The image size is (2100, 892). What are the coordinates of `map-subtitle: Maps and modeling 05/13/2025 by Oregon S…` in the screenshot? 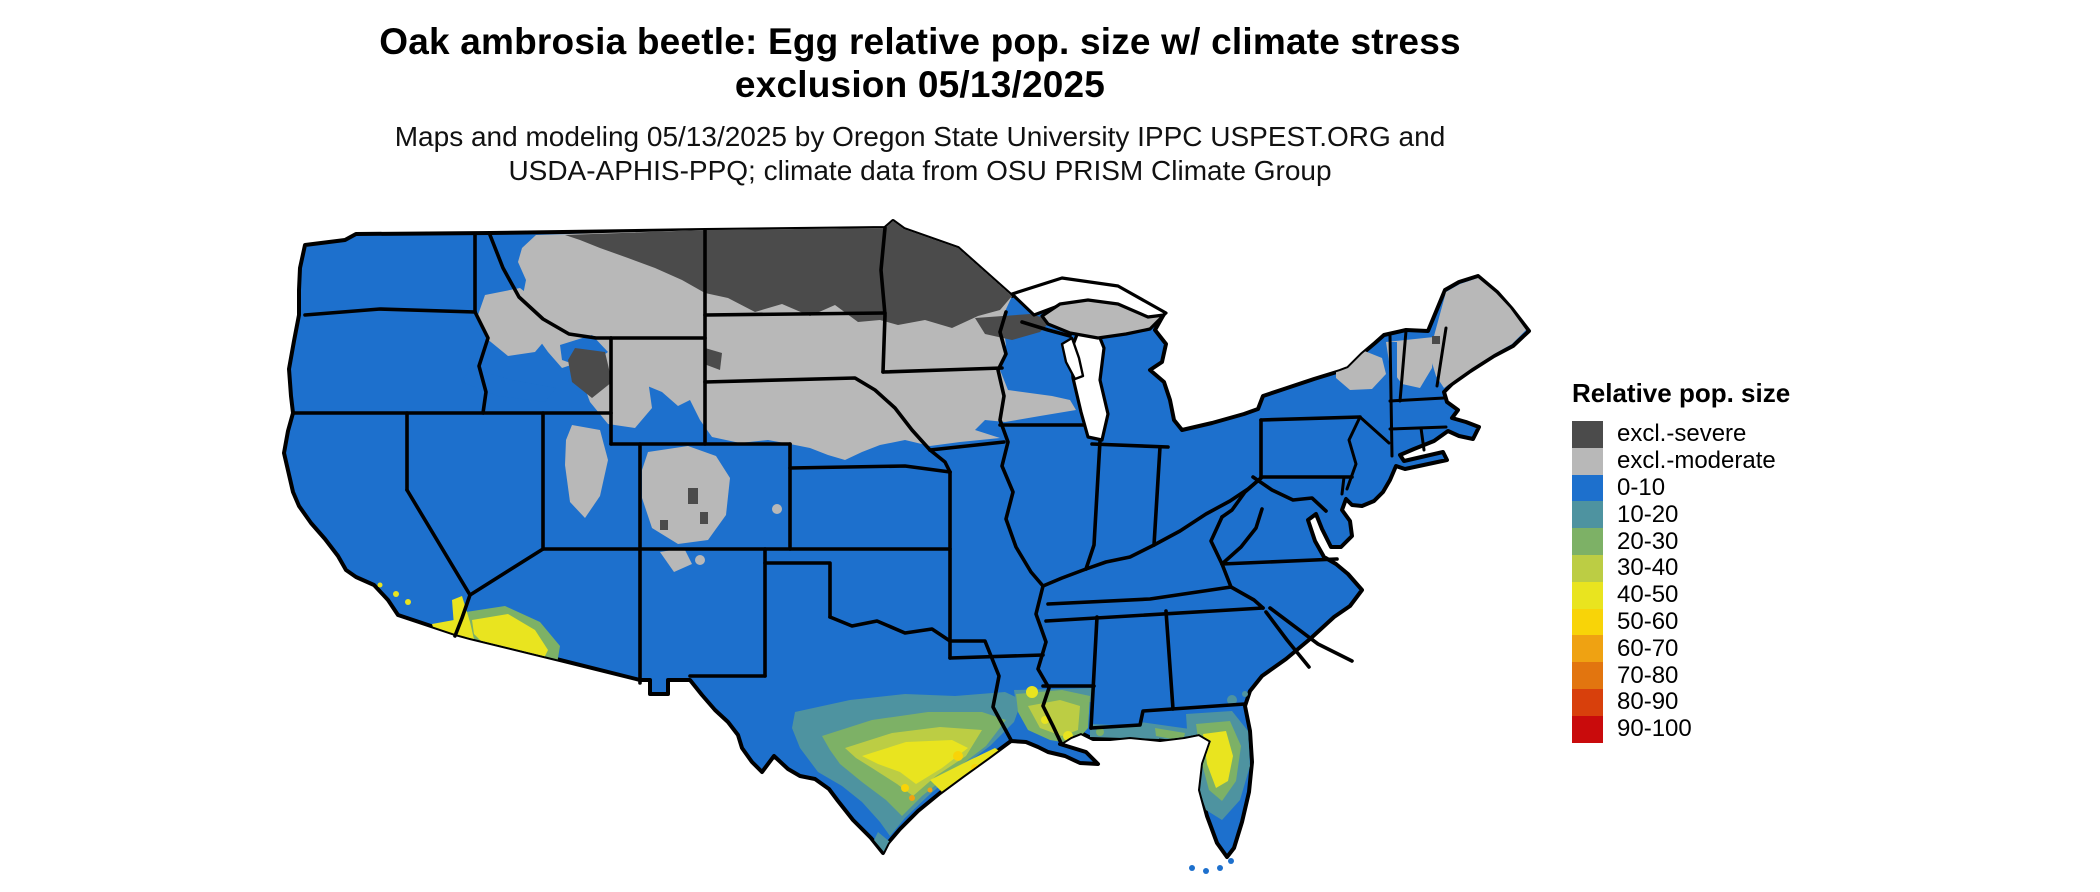 It's located at (920, 154).